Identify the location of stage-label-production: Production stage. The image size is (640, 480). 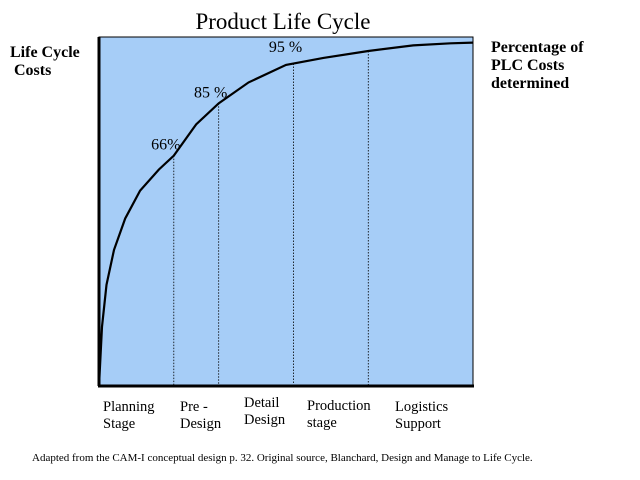
(340, 414).